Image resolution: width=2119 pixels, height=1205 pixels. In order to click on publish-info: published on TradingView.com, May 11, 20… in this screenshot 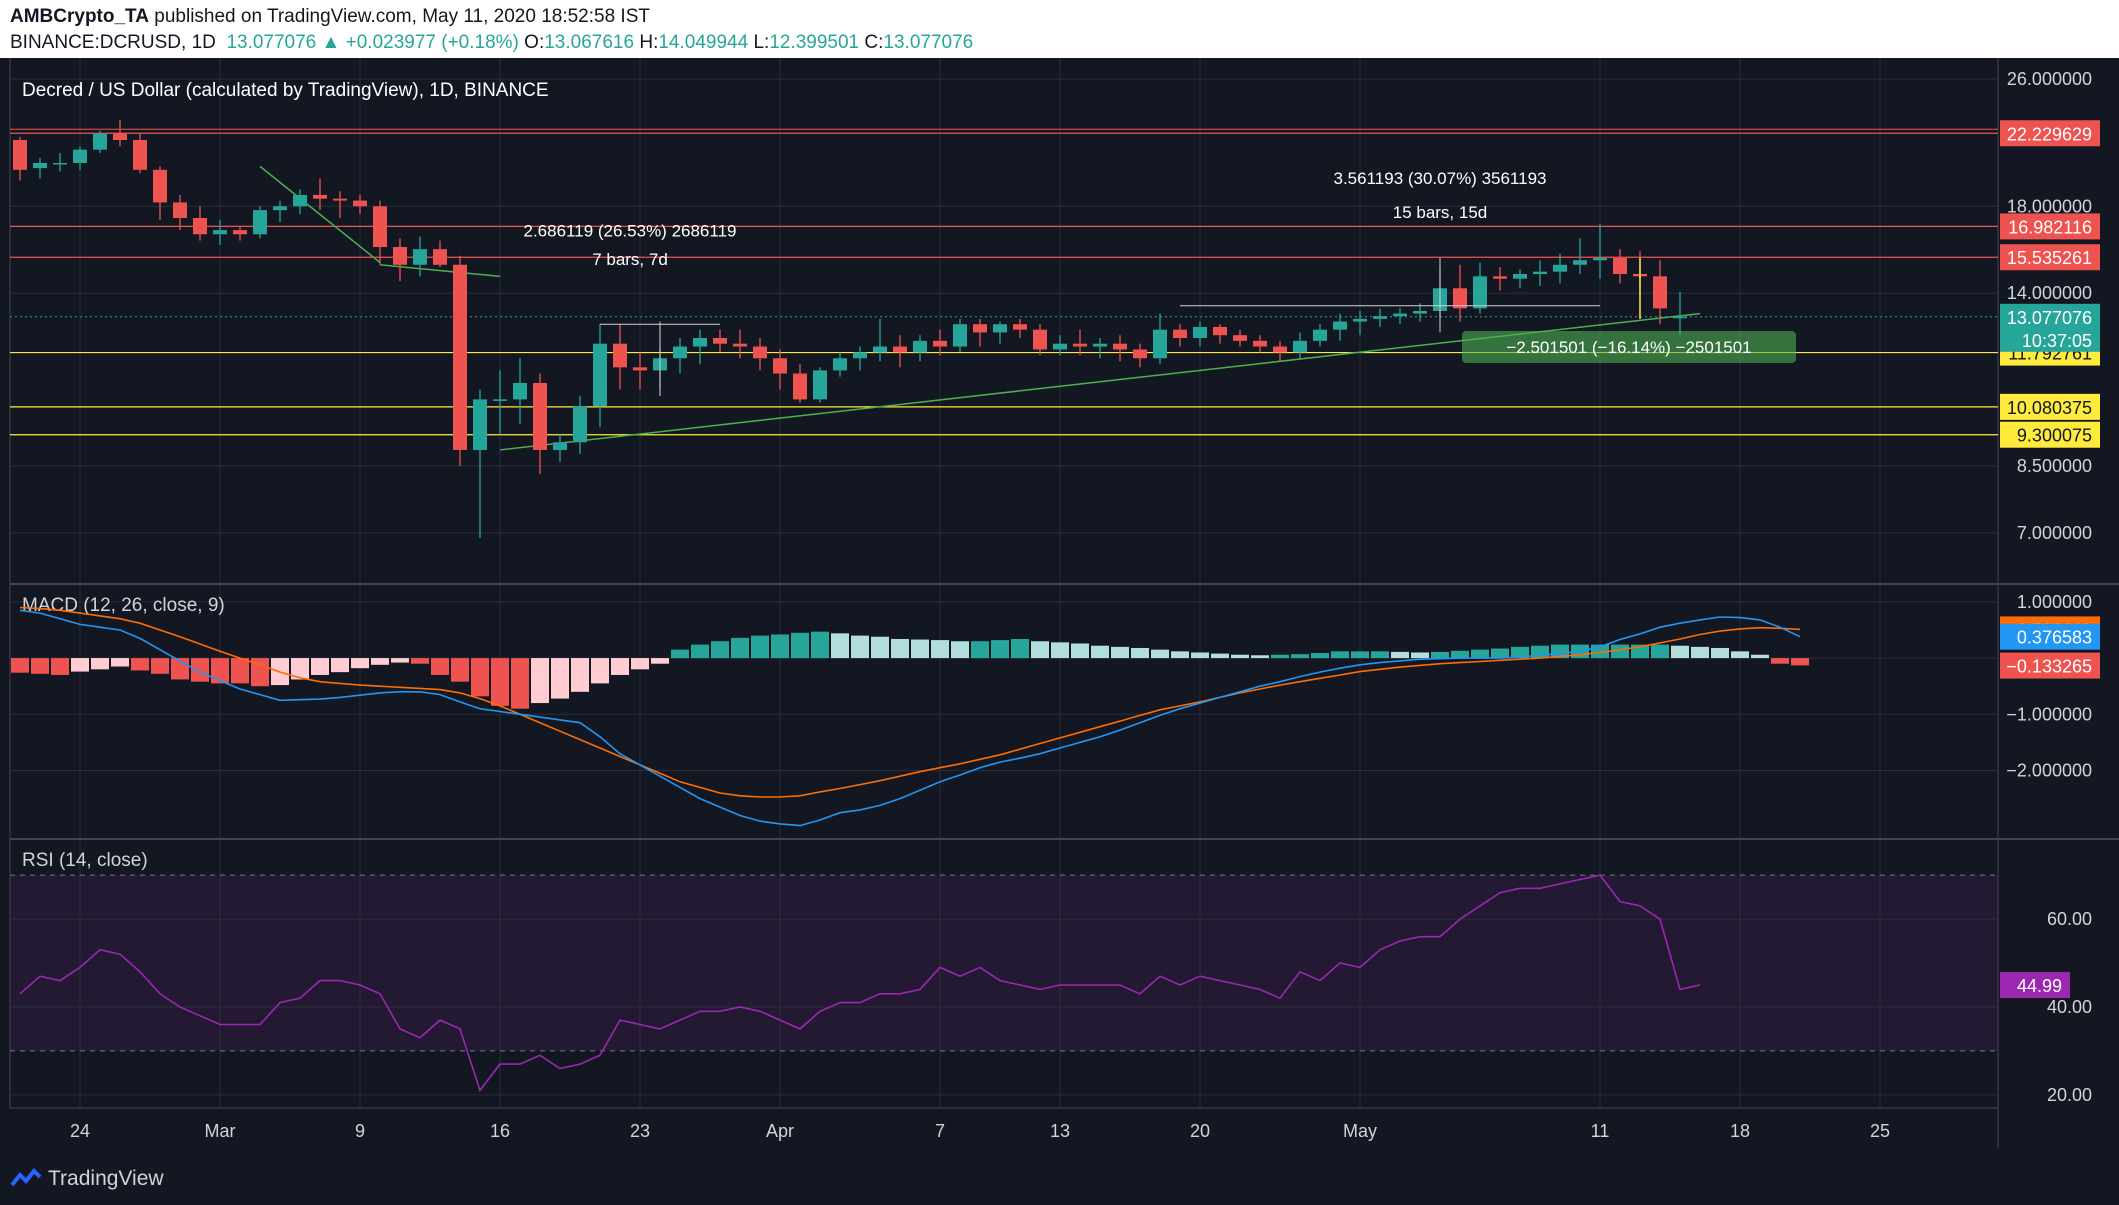, I will do `click(402, 16)`.